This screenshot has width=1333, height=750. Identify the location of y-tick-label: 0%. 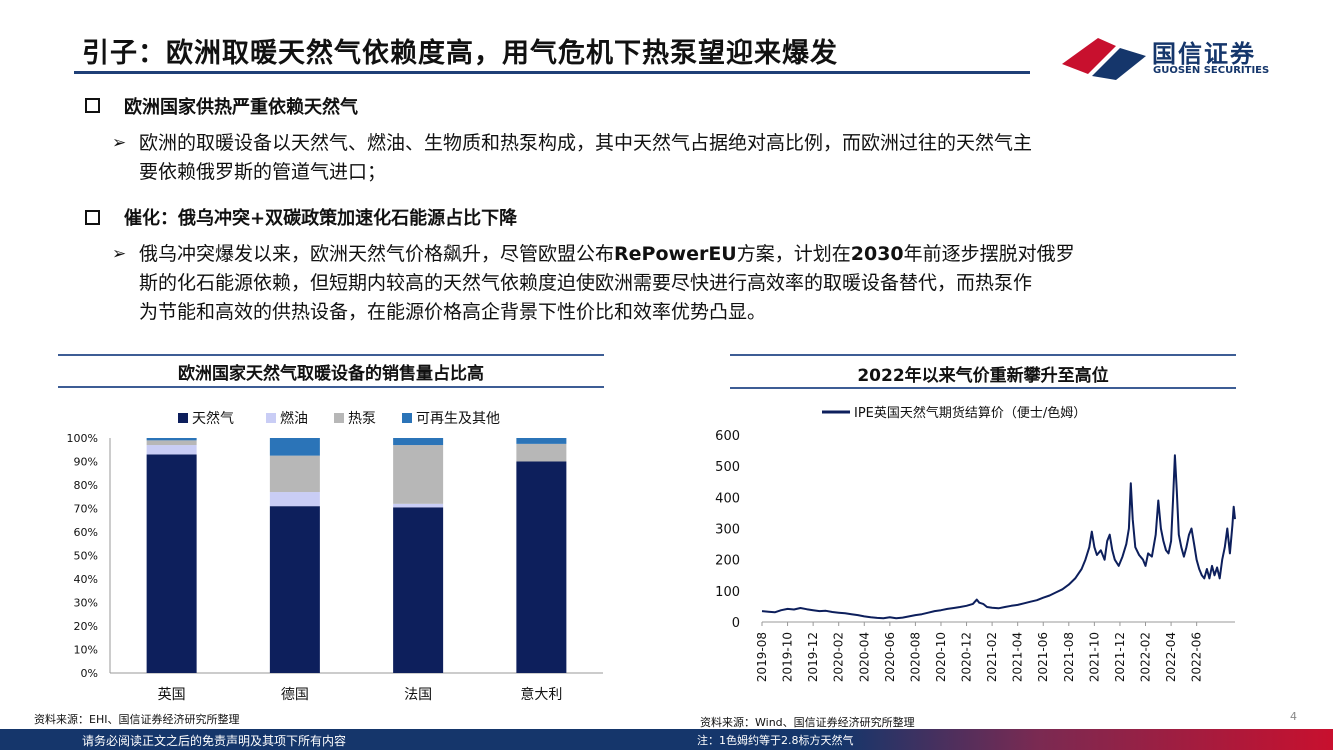
(89, 673).